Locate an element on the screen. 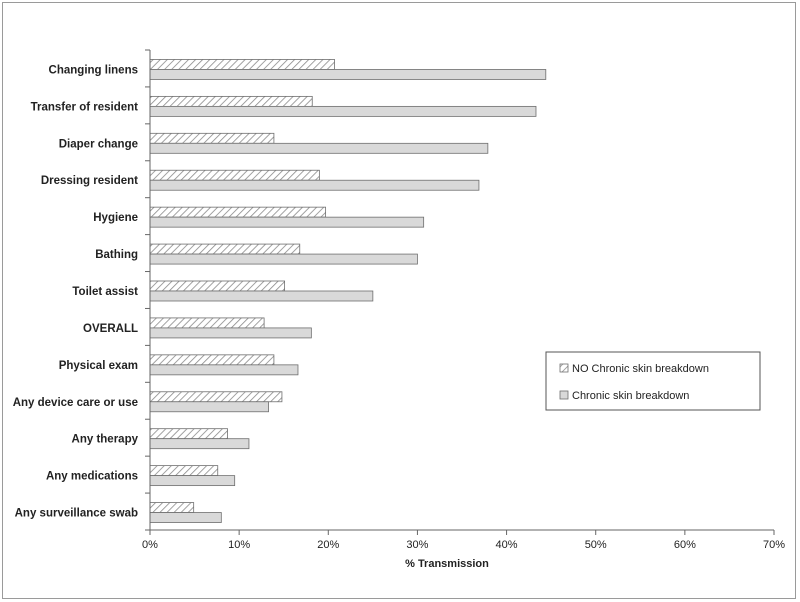 This screenshot has width=800, height=602. category-label: Toilet assist is located at coordinates (105, 292).